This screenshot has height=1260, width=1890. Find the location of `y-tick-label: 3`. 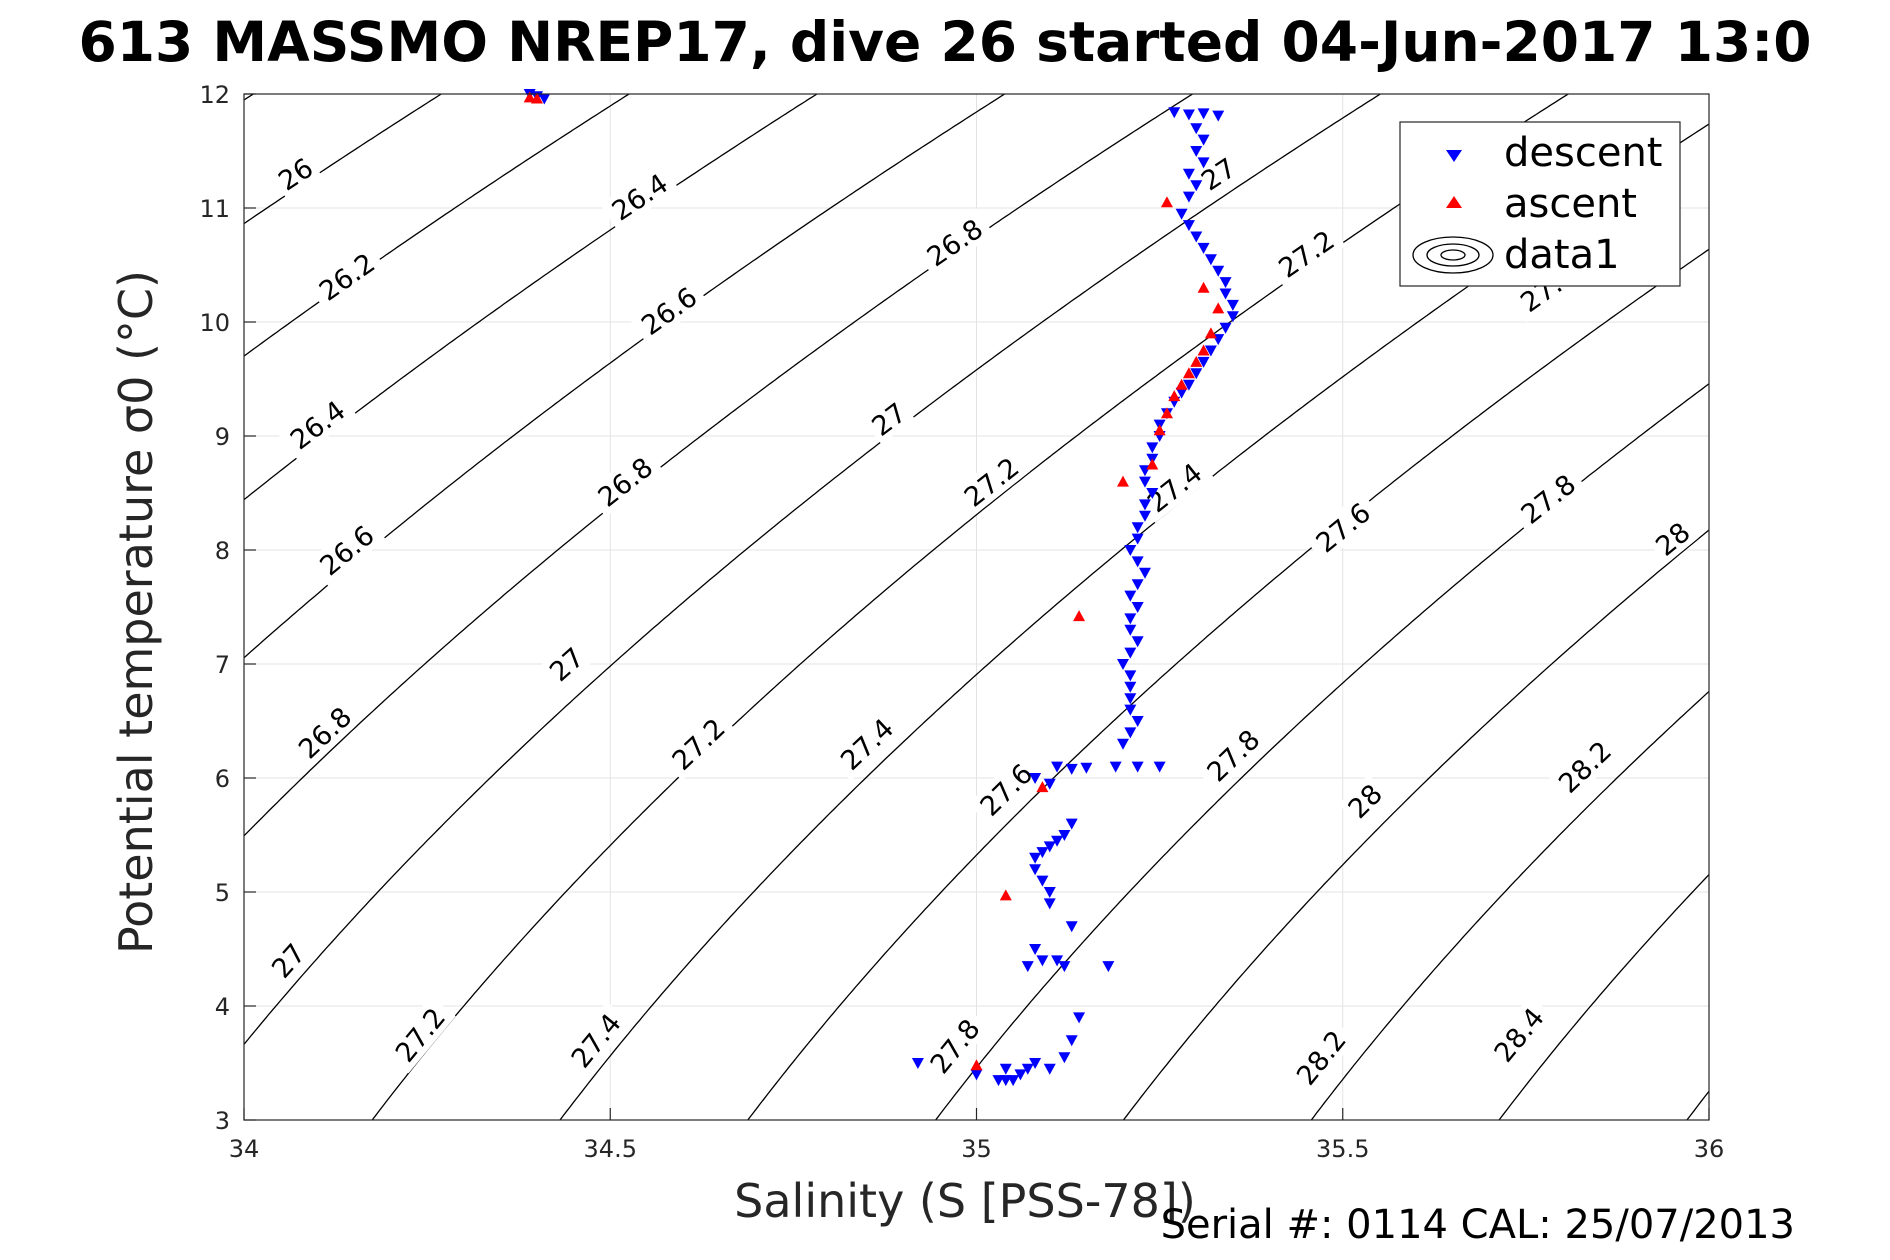

y-tick-label: 3 is located at coordinates (222, 1121).